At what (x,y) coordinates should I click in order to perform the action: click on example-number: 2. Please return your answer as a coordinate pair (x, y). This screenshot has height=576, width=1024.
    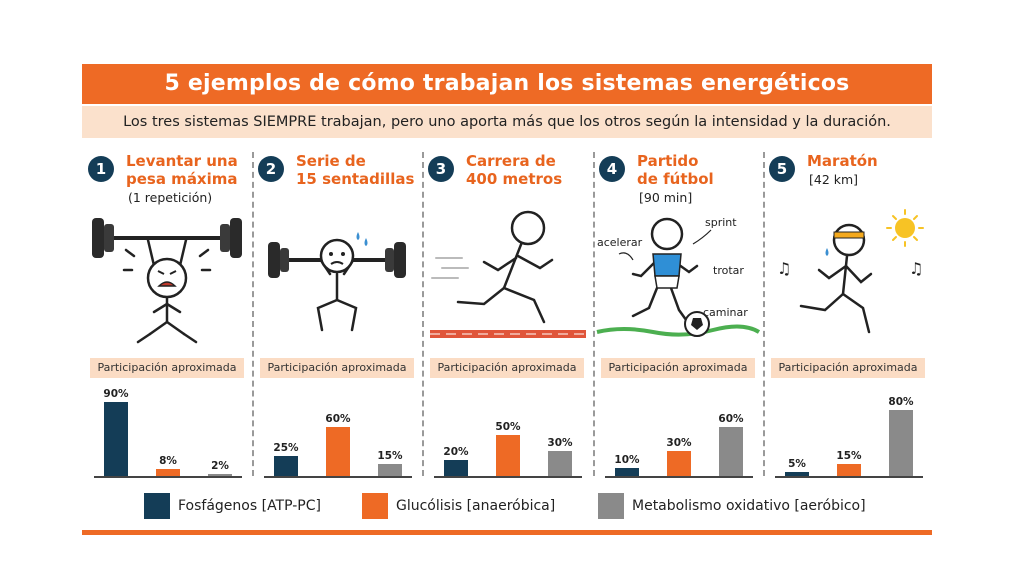
    Looking at the image, I should click on (271, 169).